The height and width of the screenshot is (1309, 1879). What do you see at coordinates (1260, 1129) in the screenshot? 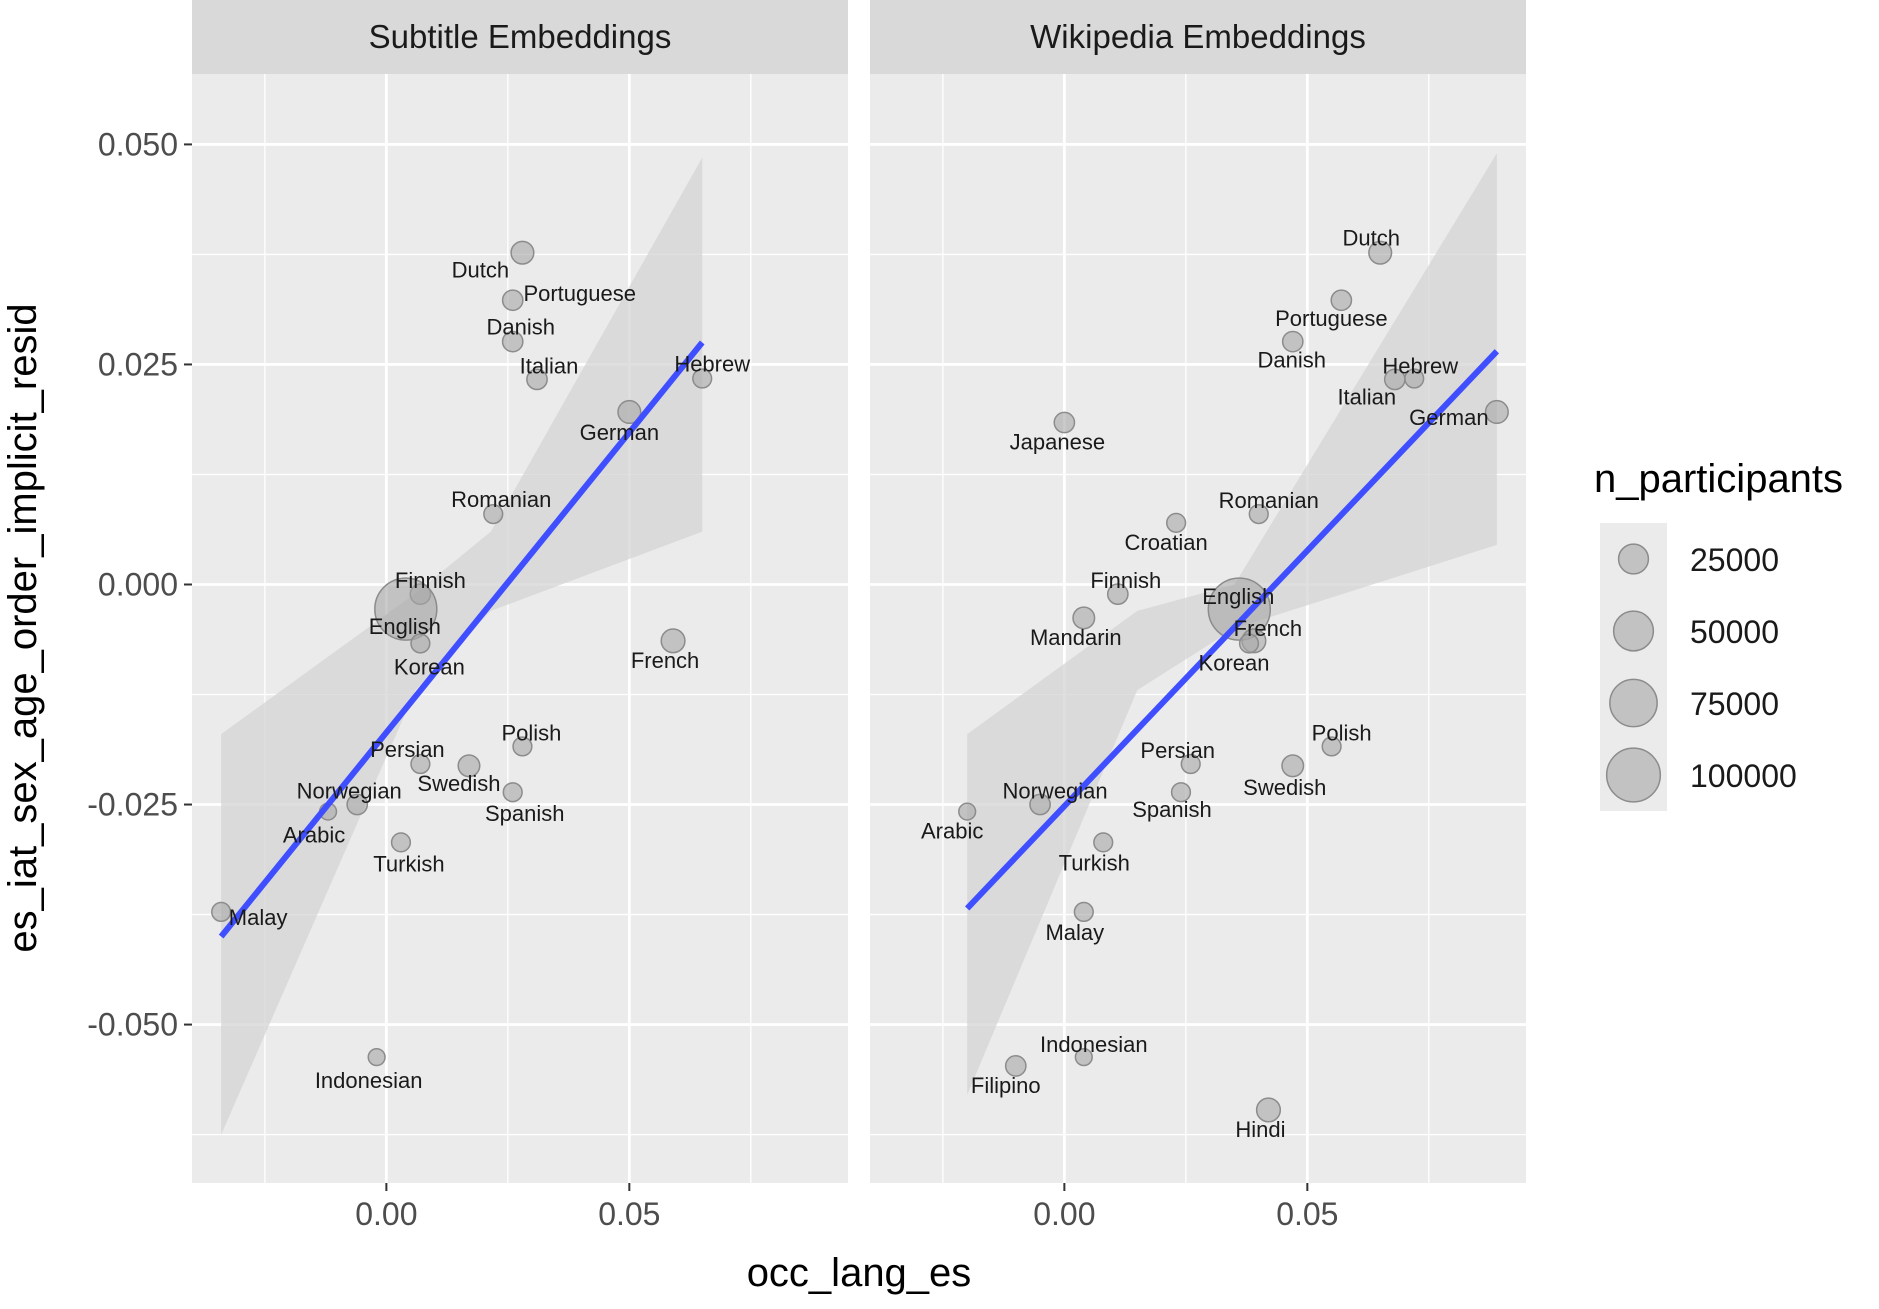
I see `point-label: Hindi` at bounding box center [1260, 1129].